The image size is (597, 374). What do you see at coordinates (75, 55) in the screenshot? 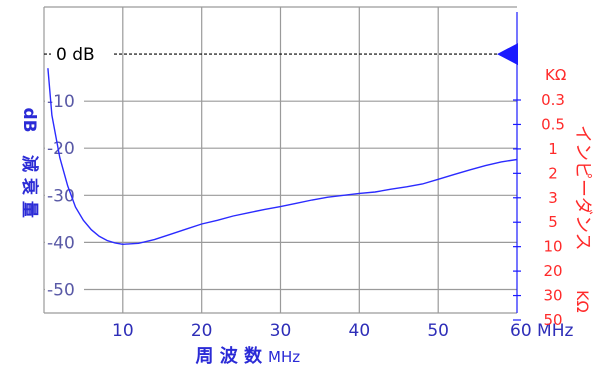
I see `zero-db-label: 0 dB` at bounding box center [75, 55].